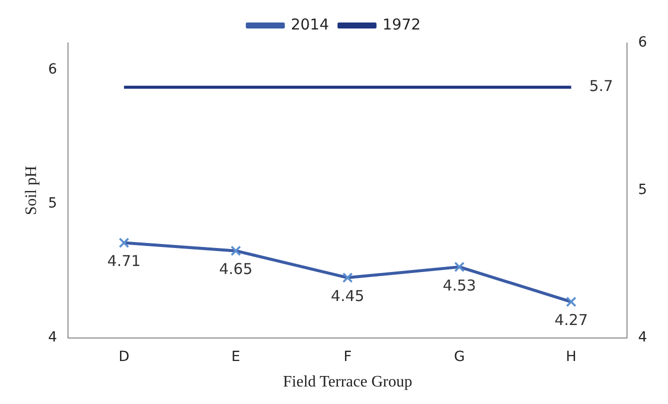 The width and height of the screenshot is (668, 404). Describe the element at coordinates (459, 285) in the screenshot. I see `data-label: 4.53` at that location.